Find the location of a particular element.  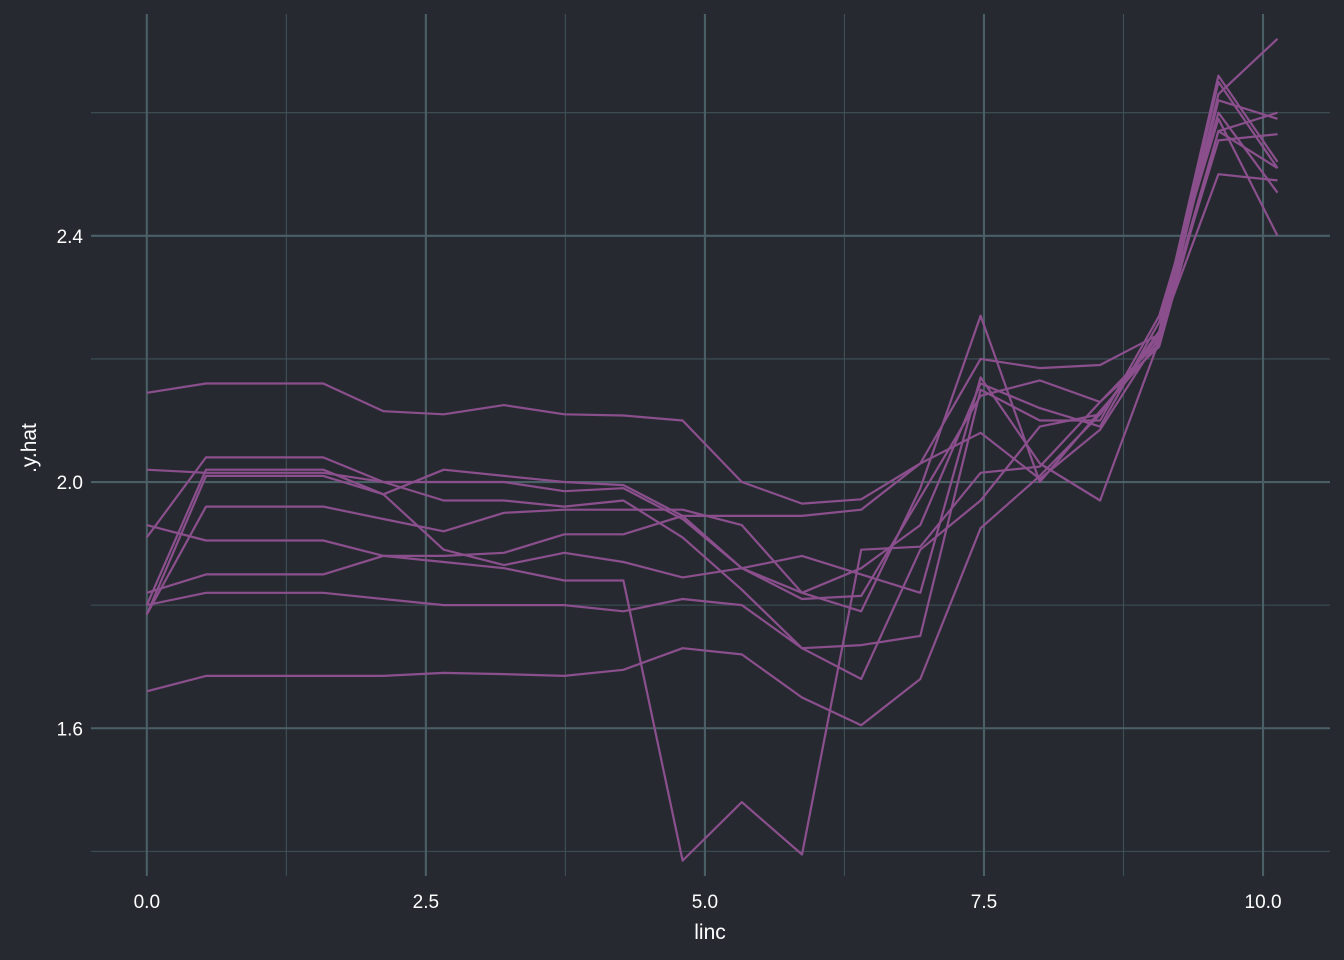

x-tick-label: 5.0 is located at coordinates (705, 902).